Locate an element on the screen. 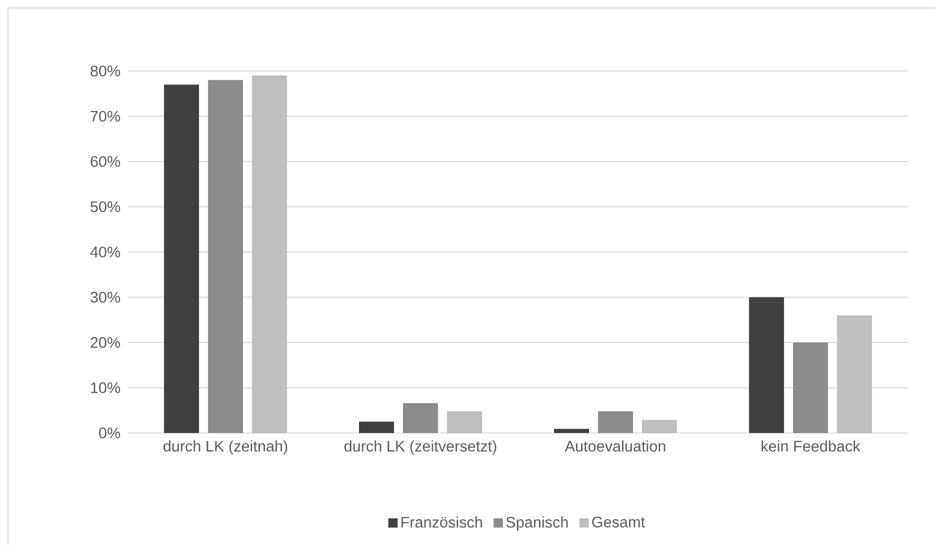 The height and width of the screenshot is (545, 935). x-tick-label: kein Feedback is located at coordinates (811, 446).